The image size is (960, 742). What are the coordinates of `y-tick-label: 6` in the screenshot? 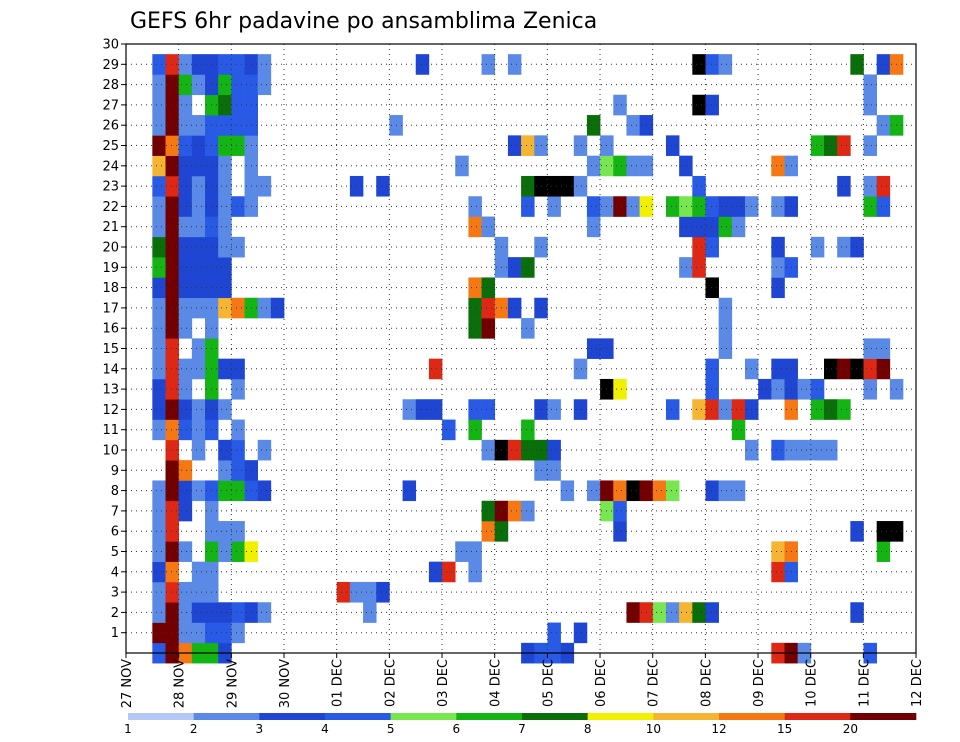 It's located at (115, 532).